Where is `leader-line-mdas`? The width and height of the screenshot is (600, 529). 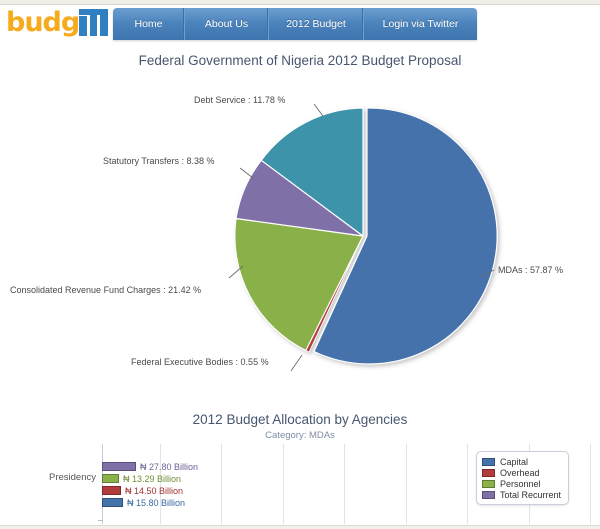
leader-line-mdas is located at coordinates (487, 273).